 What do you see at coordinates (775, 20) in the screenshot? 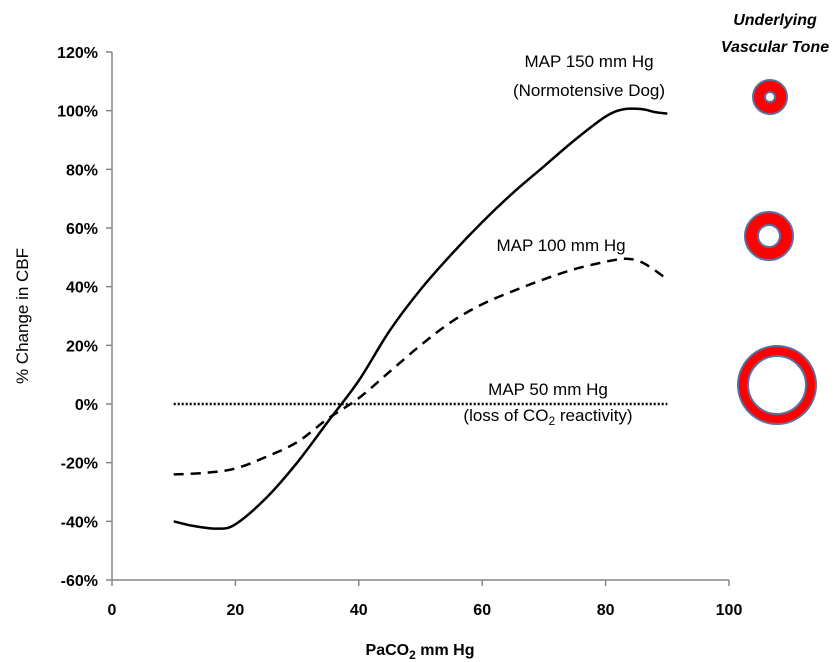
I see `side-heading-line1: Underlying` at bounding box center [775, 20].